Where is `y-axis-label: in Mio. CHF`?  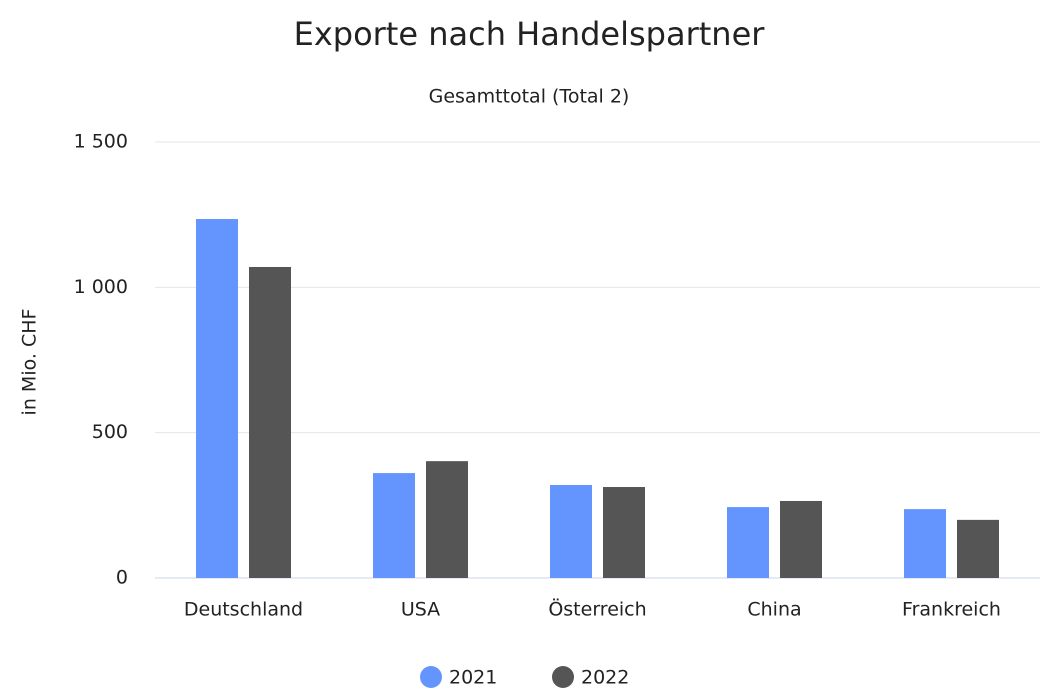
y-axis-label: in Mio. CHF is located at coordinates (30, 362).